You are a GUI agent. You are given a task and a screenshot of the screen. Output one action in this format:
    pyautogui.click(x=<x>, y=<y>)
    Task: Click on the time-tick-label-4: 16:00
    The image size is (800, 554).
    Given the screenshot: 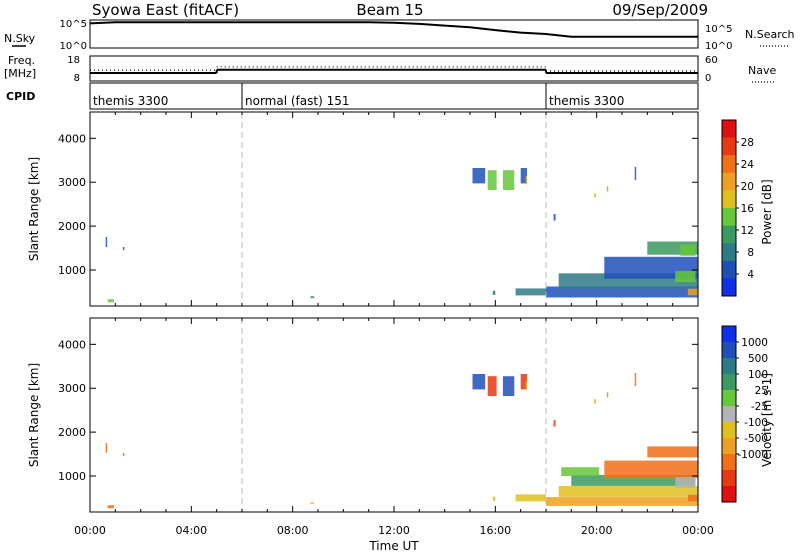 What is the action you would take?
    pyautogui.click(x=495, y=530)
    